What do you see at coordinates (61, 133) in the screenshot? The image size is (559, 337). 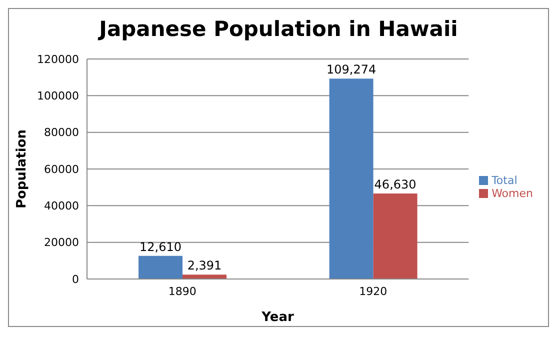 I see `y-tick-label: 80000` at bounding box center [61, 133].